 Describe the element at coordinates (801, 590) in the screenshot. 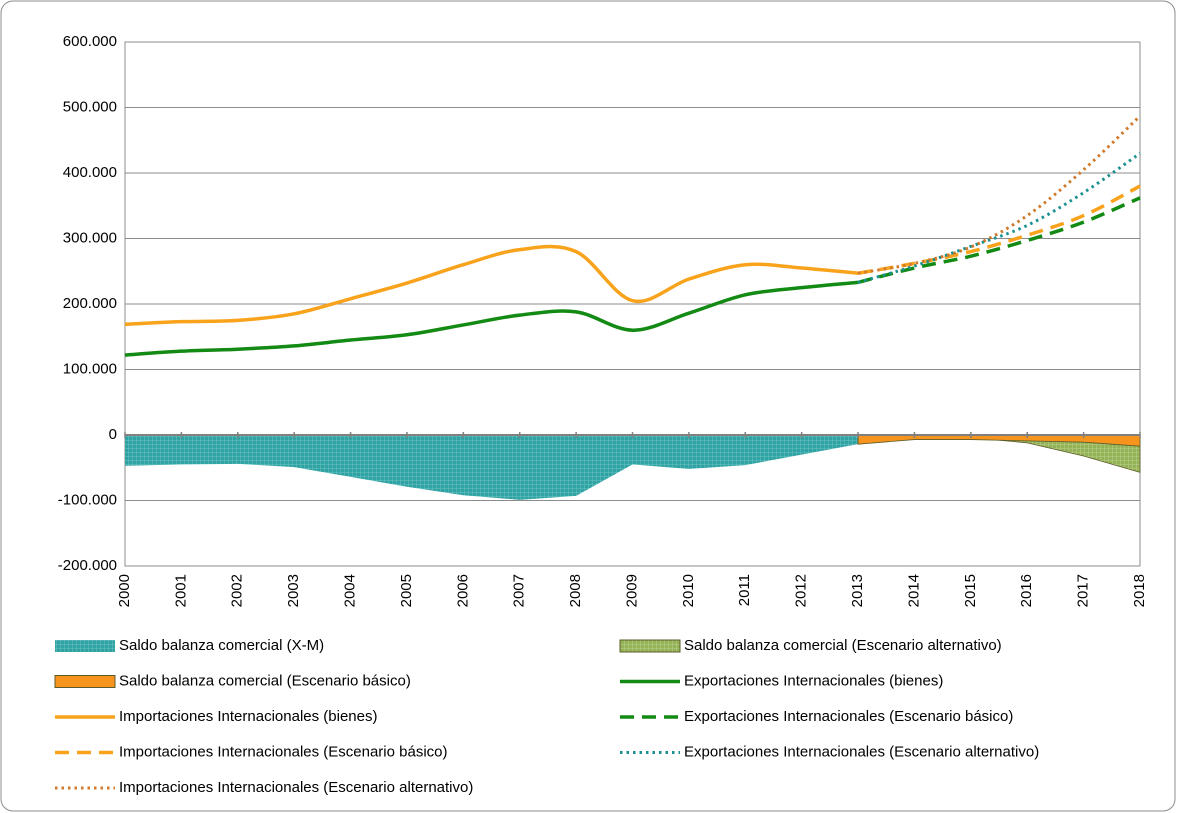

I see `x-tick-label: 2012` at that location.